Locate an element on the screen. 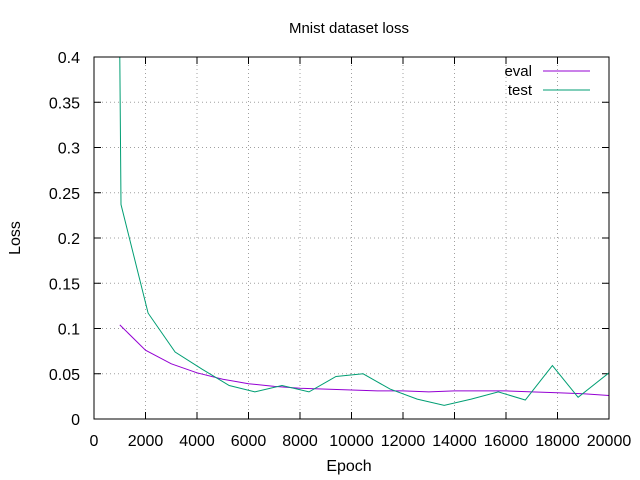 This screenshot has width=640, height=480. x-tick-label: 16000 is located at coordinates (506, 441).